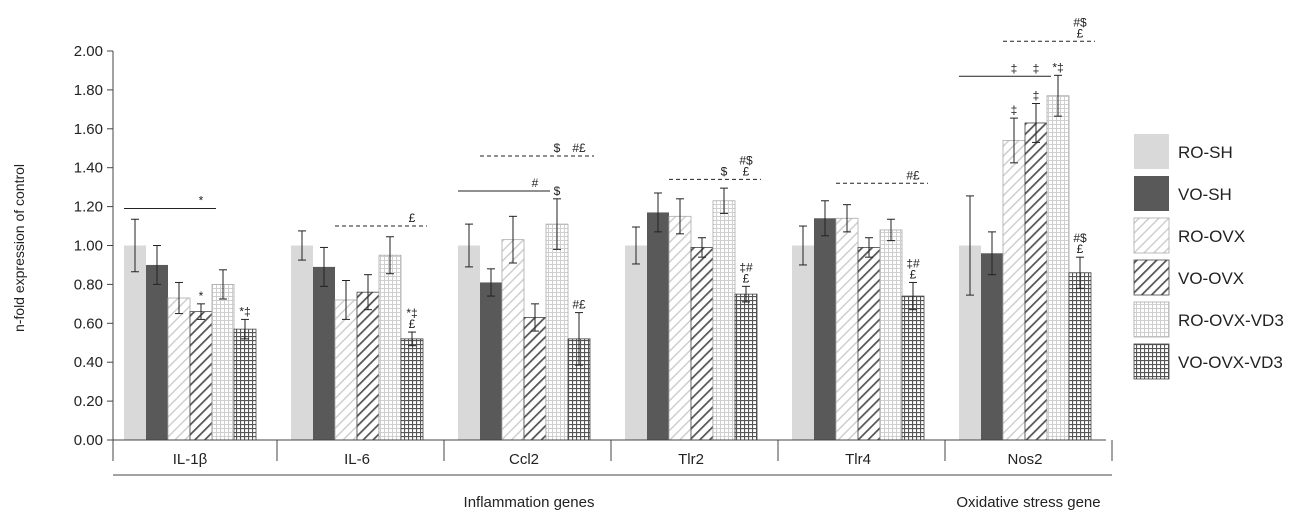 Image resolution: width=1315 pixels, height=518 pixels. What do you see at coordinates (612, 453) in the screenshot?
I see `x-axis: IL-1β IL-6 Ccl2 Tlr2 Tlr4 Nos2` at bounding box center [612, 453].